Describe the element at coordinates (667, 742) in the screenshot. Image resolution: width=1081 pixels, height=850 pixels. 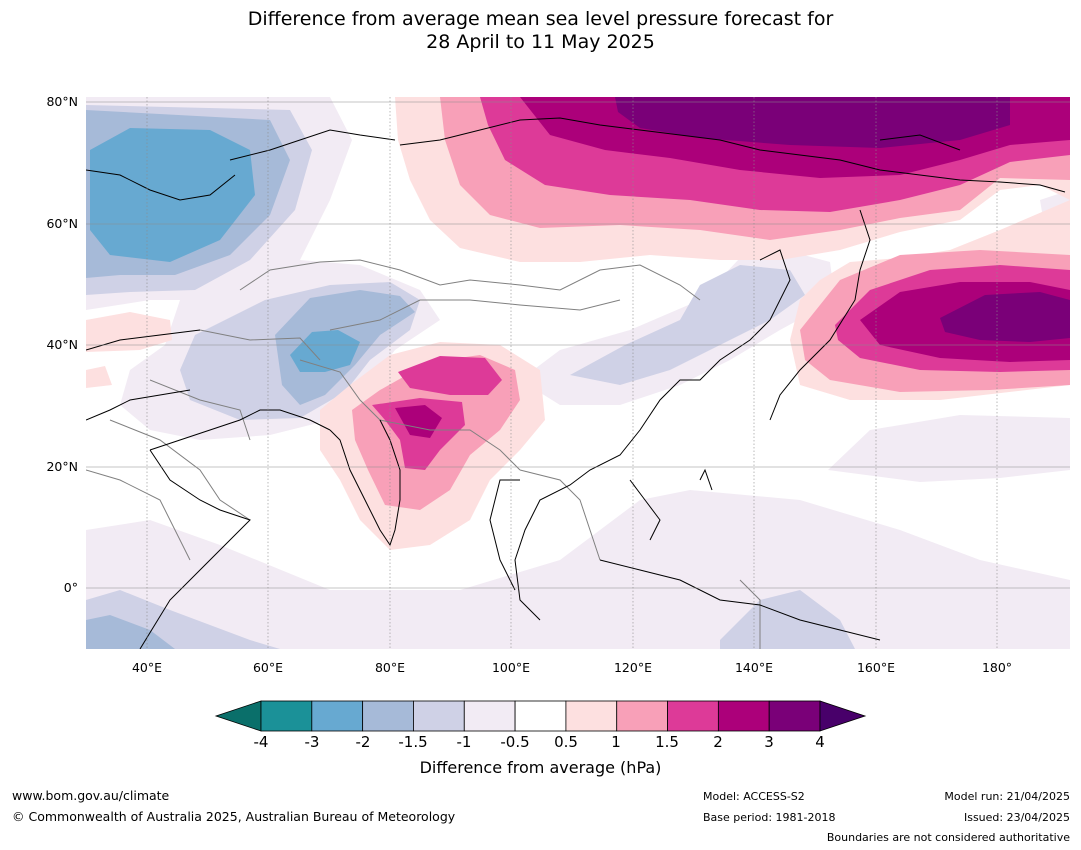
I see `colorbar-tick: 1.5` at that location.